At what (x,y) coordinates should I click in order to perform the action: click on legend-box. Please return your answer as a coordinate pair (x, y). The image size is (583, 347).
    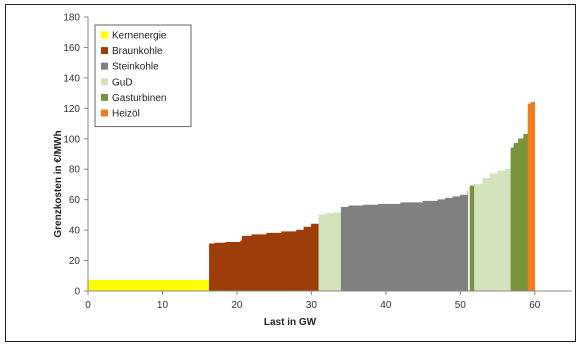
    Looking at the image, I should click on (143, 76).